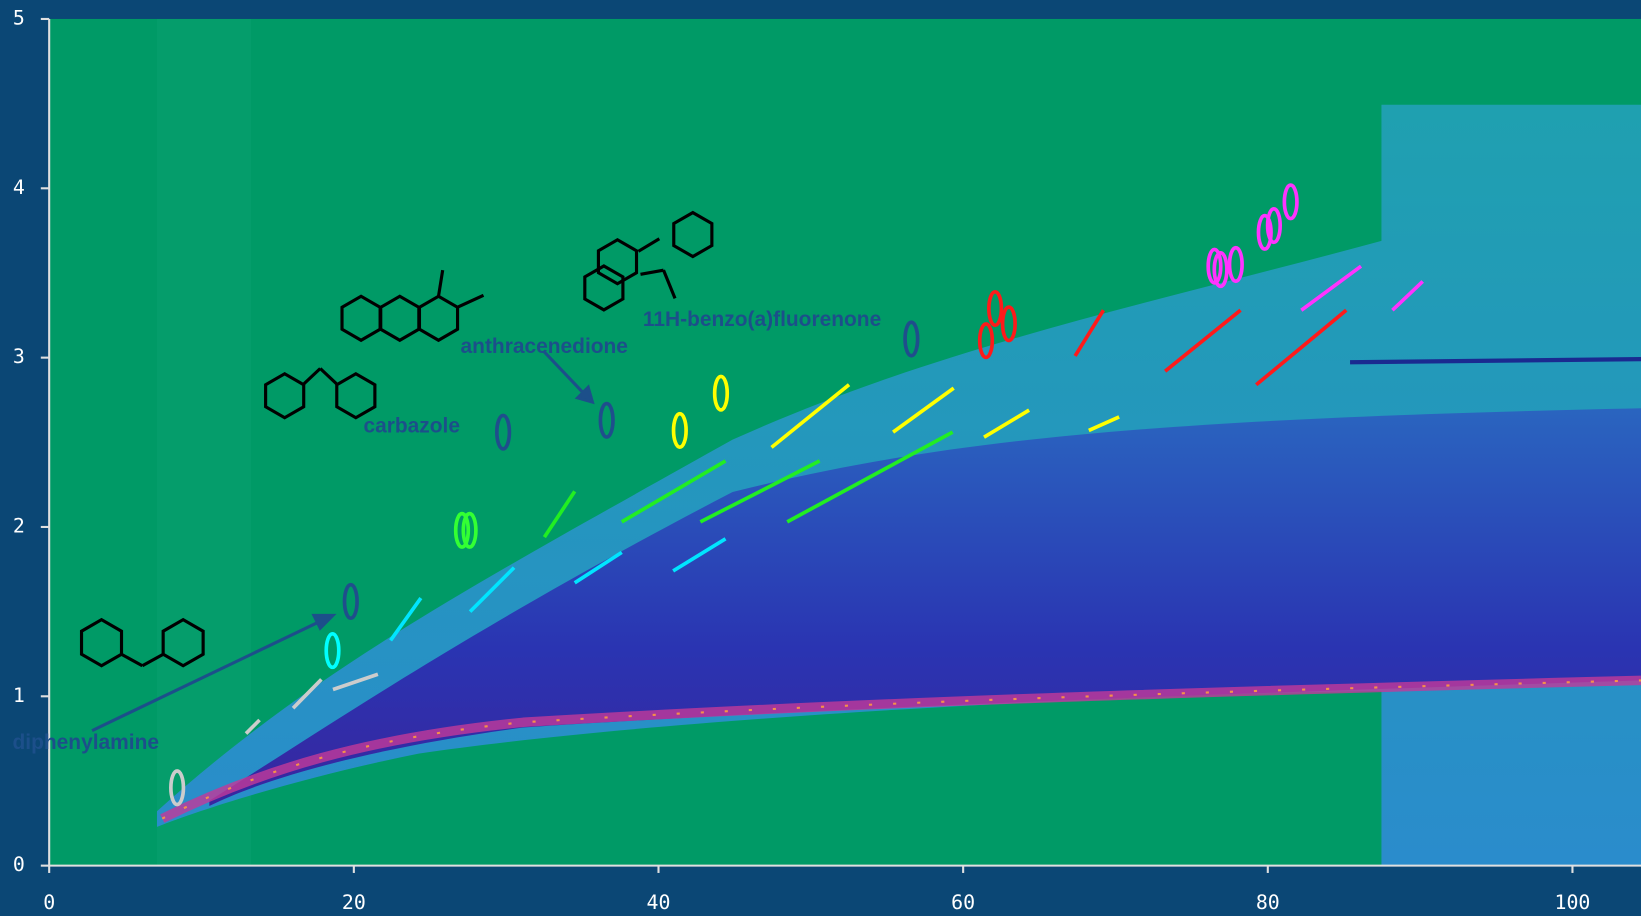  Describe the element at coordinates (19, 187) in the screenshot. I see `y-tick-label: 4` at that location.